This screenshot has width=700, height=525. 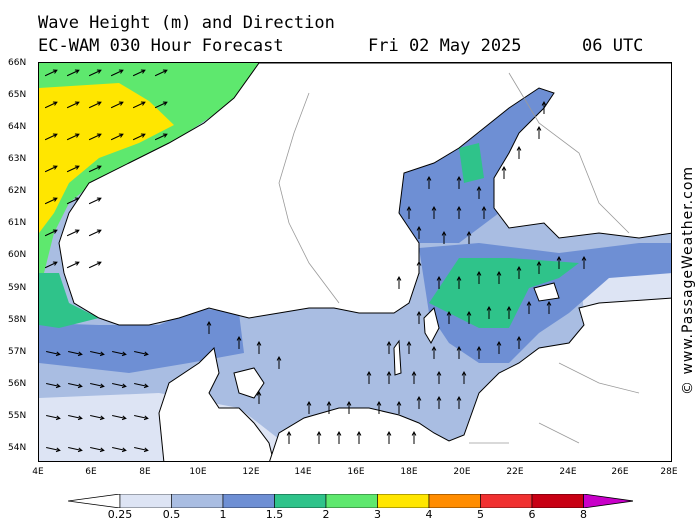 I want to click on title: Wave Height (m) and Direction, so click(x=186, y=23).